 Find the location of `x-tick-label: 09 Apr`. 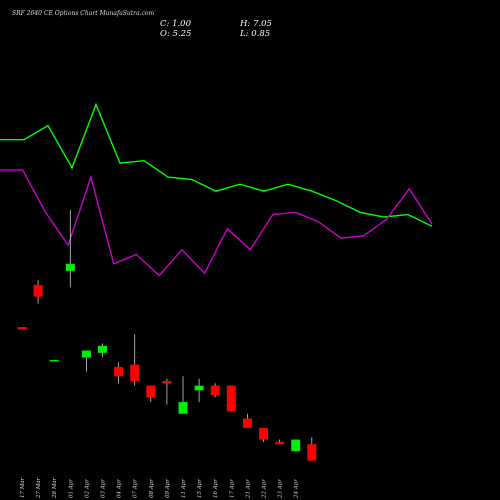

x-tick-label: 09 Apr is located at coordinates (168, 488).